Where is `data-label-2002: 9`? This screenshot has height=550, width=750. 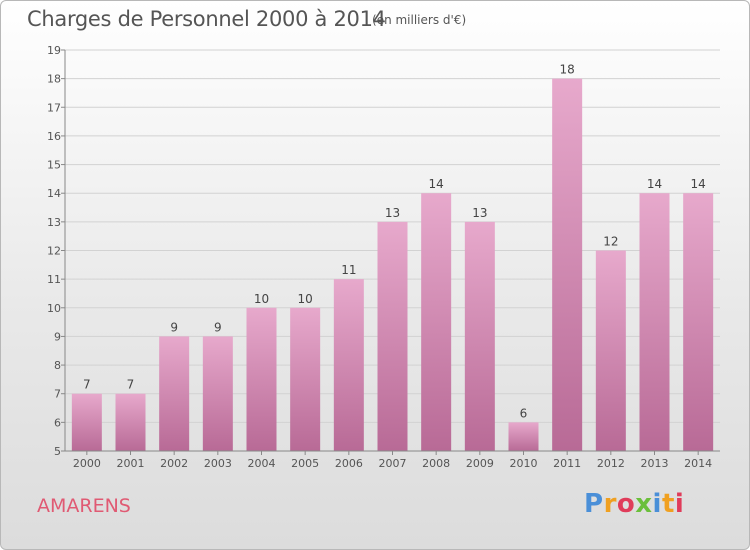 data-label-2002: 9 is located at coordinates (174, 327).